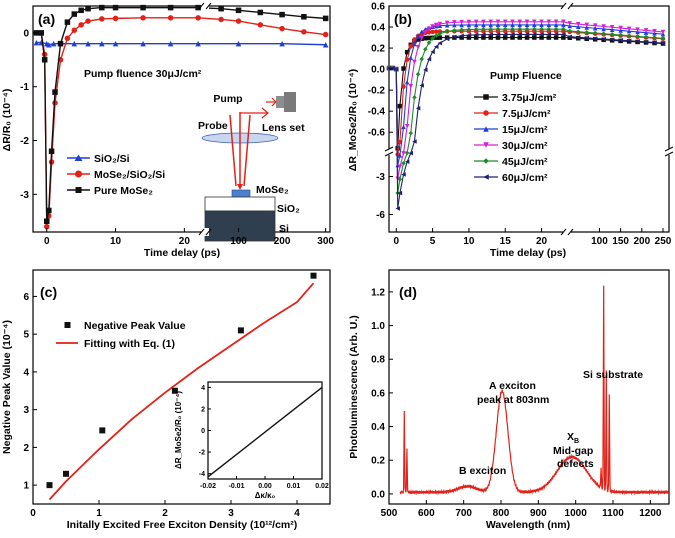 The width and height of the screenshot is (675, 538). Describe the element at coordinates (205, 6) in the screenshot. I see `panel-a-axis-break-top-gap` at that location.